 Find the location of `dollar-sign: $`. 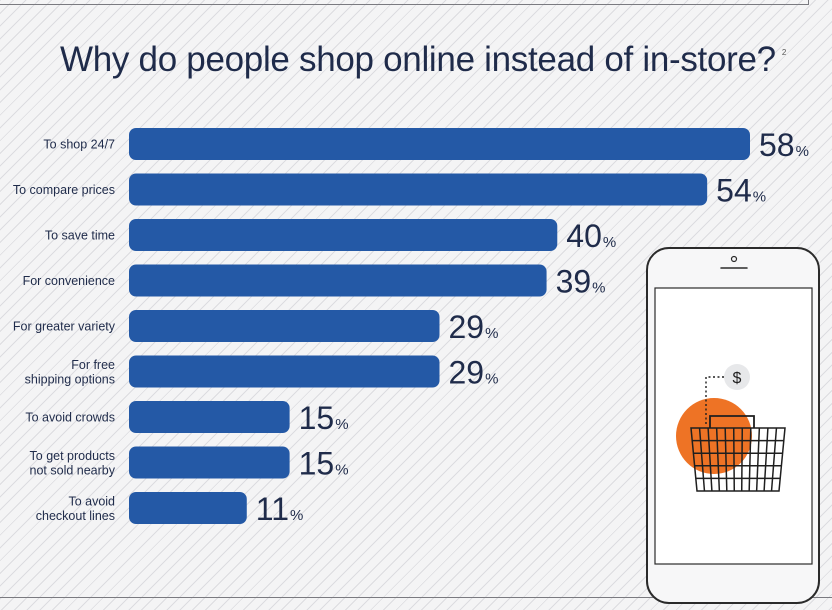

dollar-sign: $ is located at coordinates (737, 378).